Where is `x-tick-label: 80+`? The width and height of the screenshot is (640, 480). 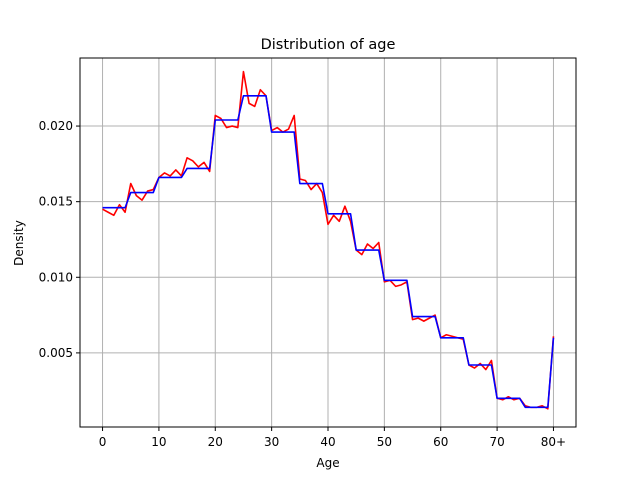
x-tick-label: 80+ is located at coordinates (553, 442).